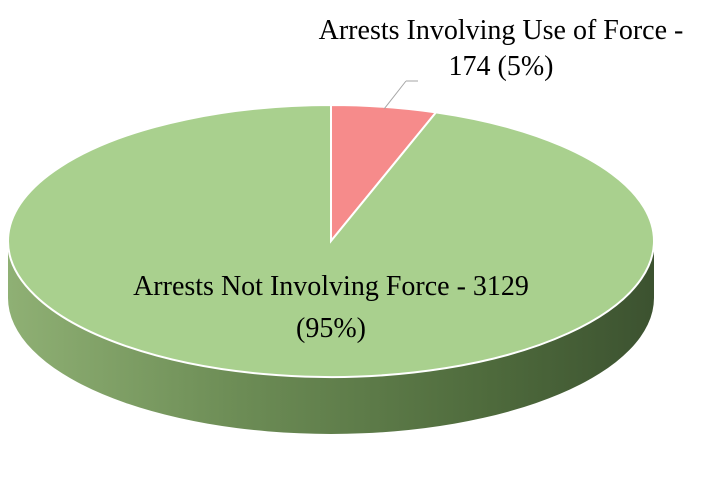 This screenshot has width=710, height=485. I want to click on leader-line, so click(395, 95).